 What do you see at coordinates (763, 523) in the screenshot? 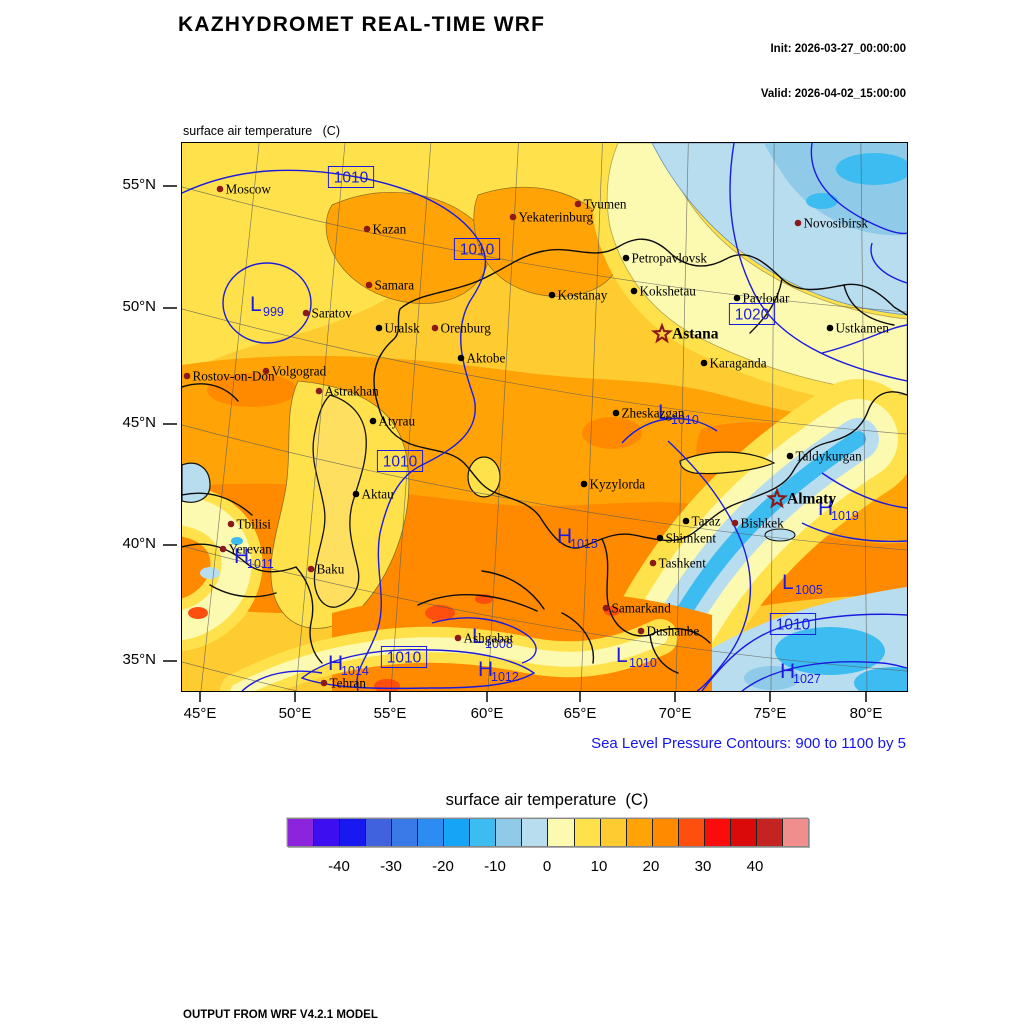
I see `city-label-bishkek: Bishkek` at bounding box center [763, 523].